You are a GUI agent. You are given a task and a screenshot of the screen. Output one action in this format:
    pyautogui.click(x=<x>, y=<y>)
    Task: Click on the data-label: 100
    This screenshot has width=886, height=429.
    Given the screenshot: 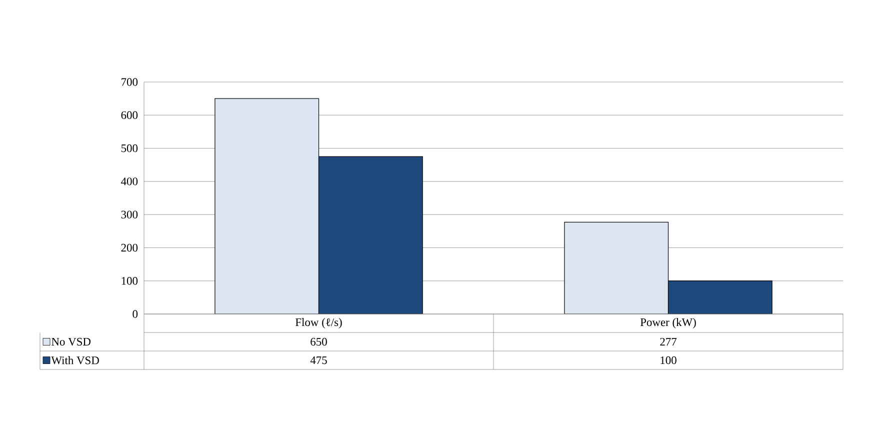 What is the action you would take?
    pyautogui.click(x=668, y=360)
    